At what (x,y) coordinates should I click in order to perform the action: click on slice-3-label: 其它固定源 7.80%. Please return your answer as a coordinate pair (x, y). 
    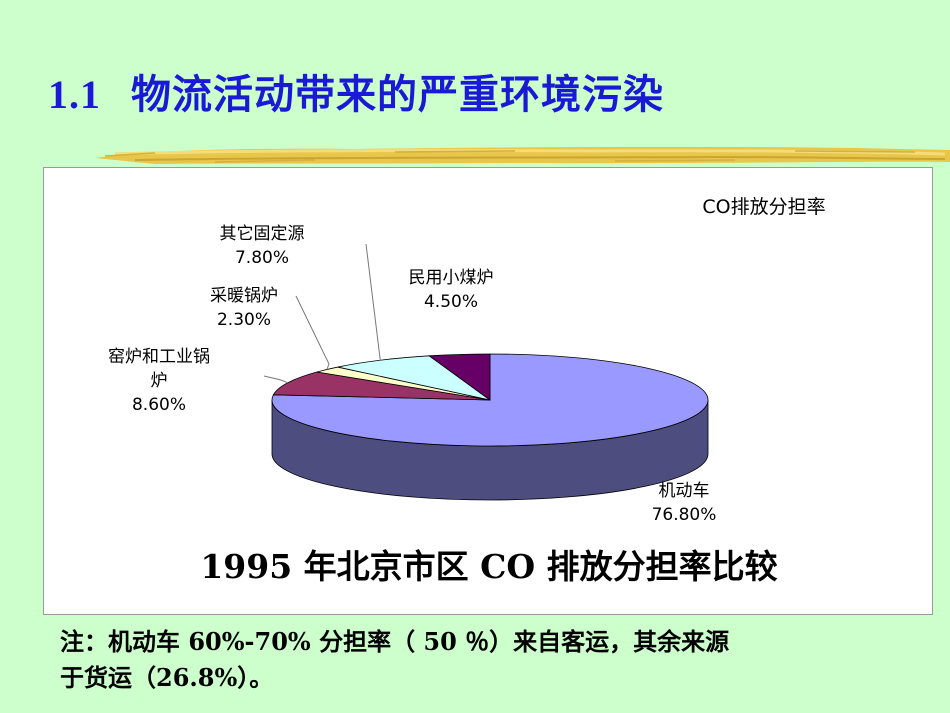
    Looking at the image, I should click on (262, 246).